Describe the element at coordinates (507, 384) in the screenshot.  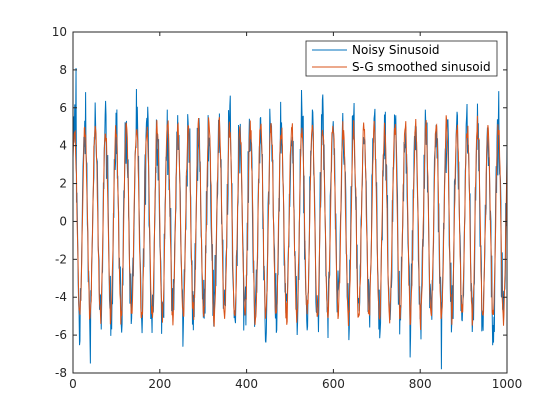
I see `x-tick-label: 1000` at that location.